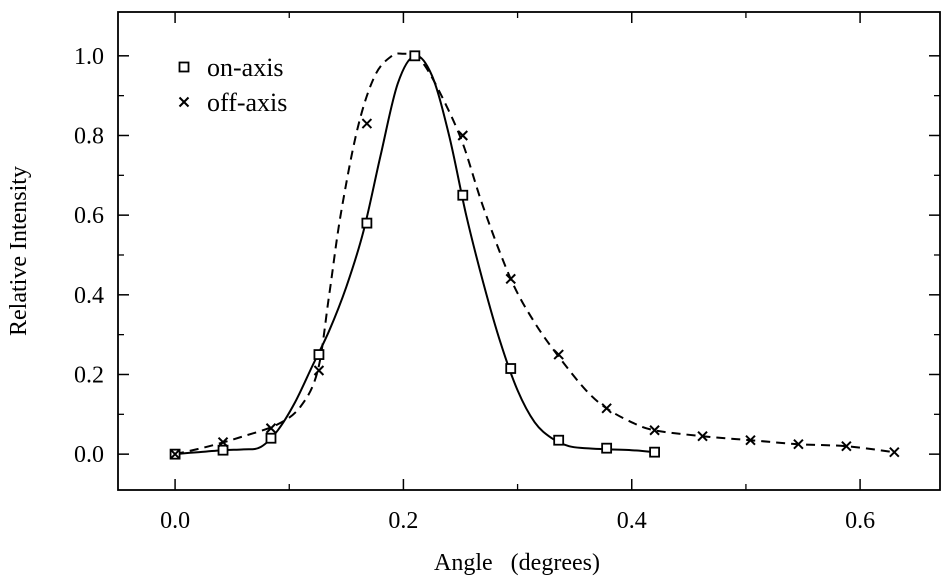 The width and height of the screenshot is (947, 582). Describe the element at coordinates (89, 216) in the screenshot. I see `y-tick-label: 0.6` at that location.